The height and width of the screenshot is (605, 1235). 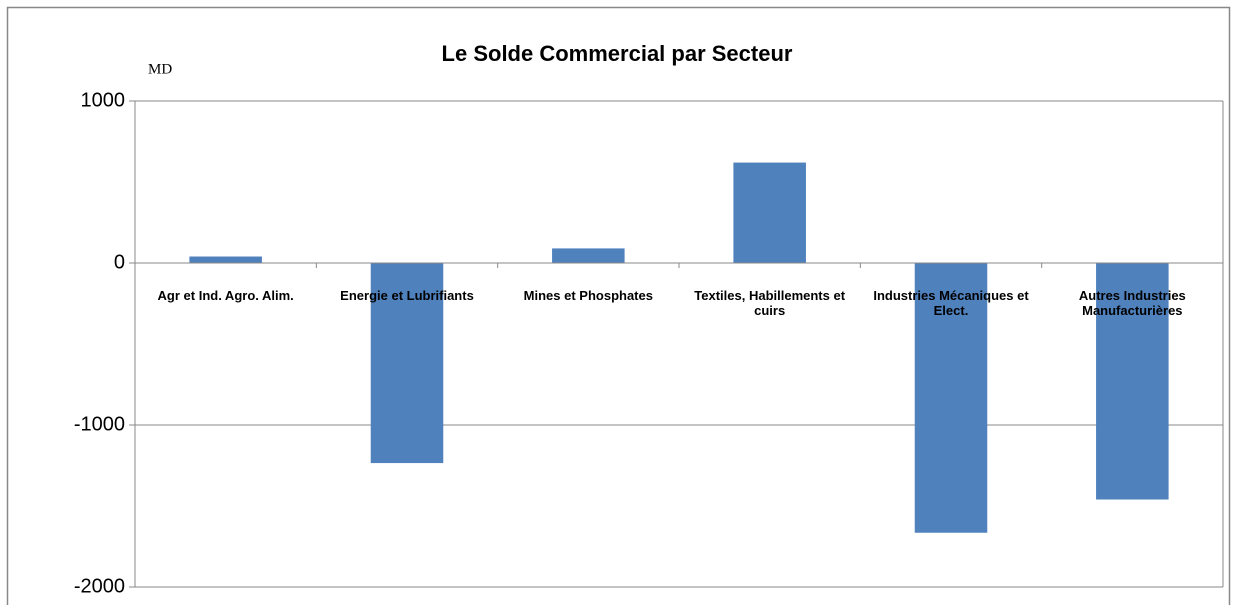 I want to click on x-tick-label: Mines et Phosphates, so click(x=588, y=295).